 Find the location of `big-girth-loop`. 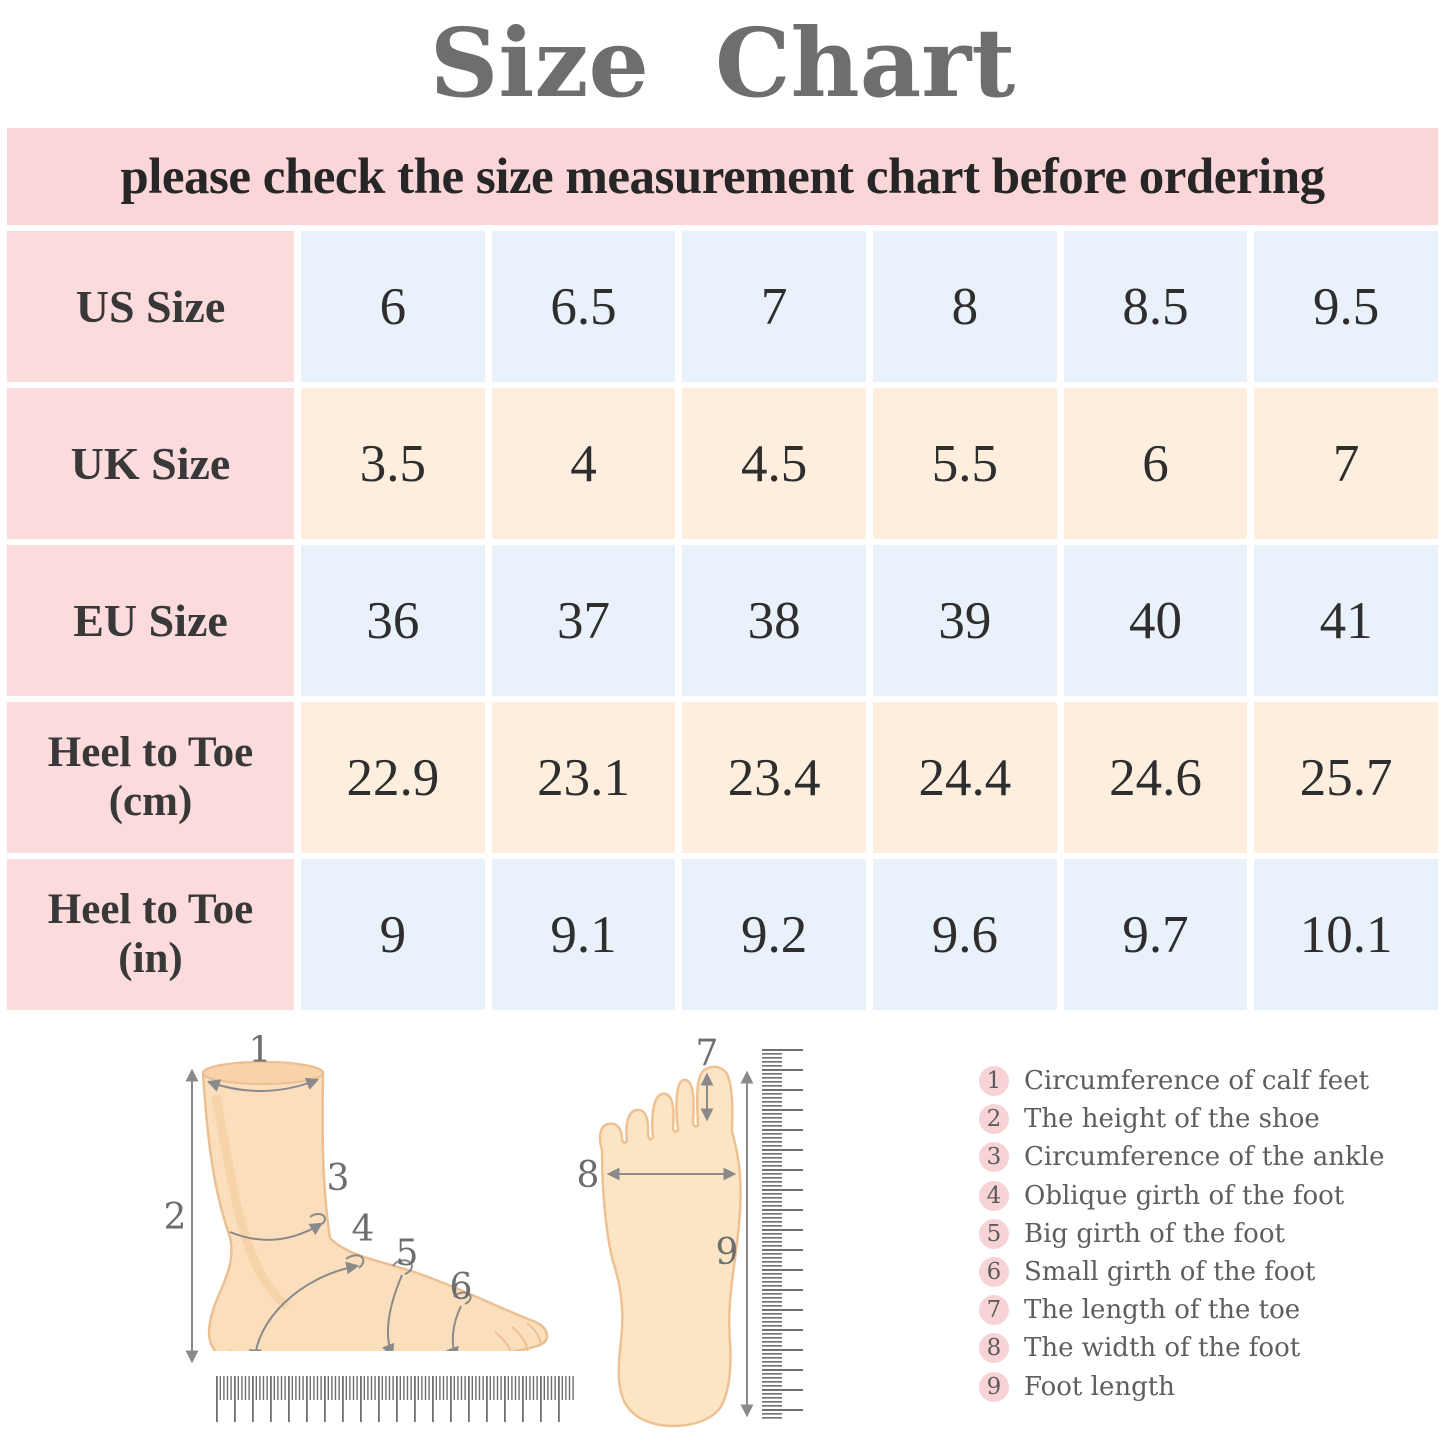

big-girth-loop is located at coordinates (402, 1267).